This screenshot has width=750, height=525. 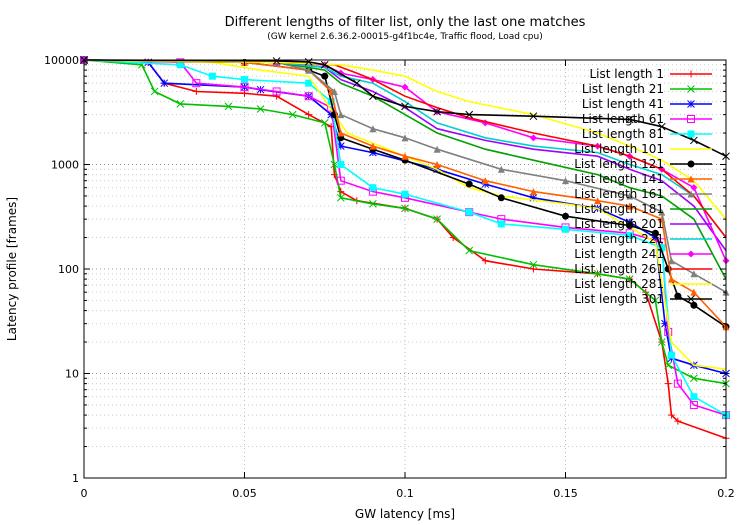 I want to click on legend-item: List length 201, so click(x=643, y=224).